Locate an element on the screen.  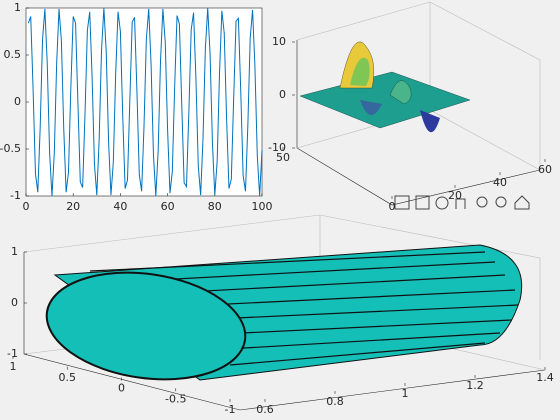
z-tick-label: 10 is located at coordinates (279, 41).